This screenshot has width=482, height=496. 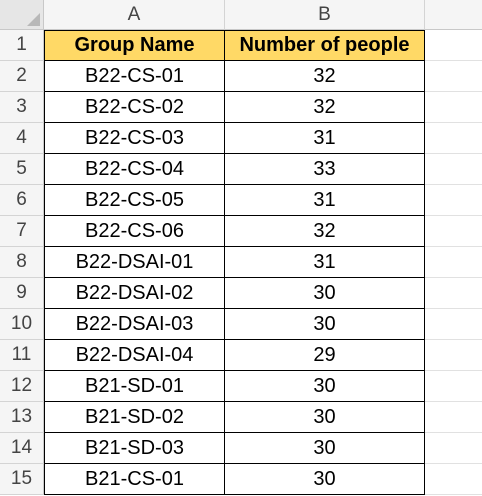 I want to click on row-header: 13, so click(x=22, y=417).